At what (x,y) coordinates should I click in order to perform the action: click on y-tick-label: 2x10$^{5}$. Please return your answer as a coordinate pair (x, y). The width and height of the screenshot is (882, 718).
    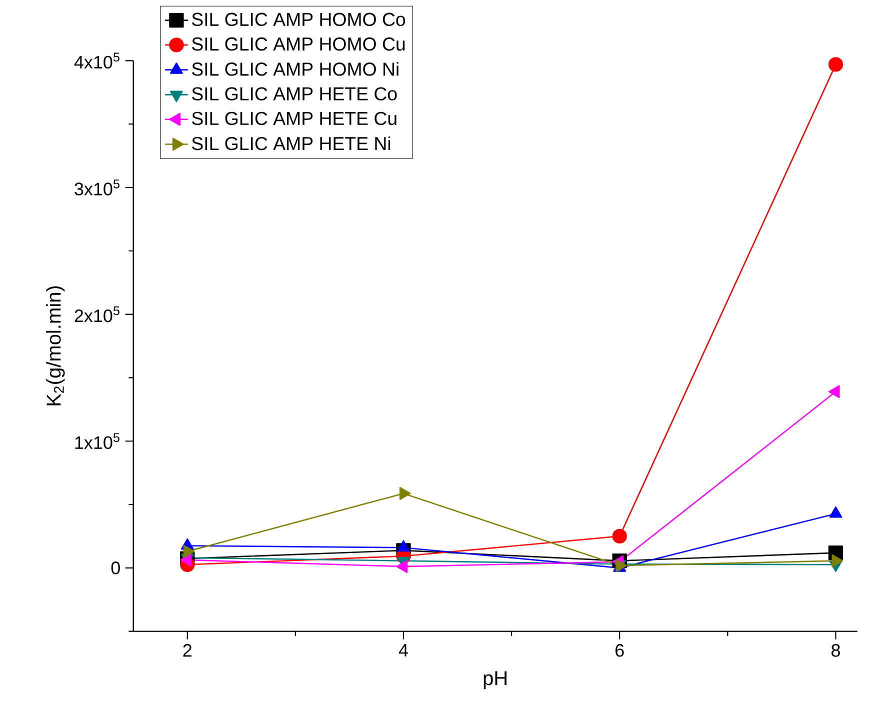
    Looking at the image, I should click on (97, 314).